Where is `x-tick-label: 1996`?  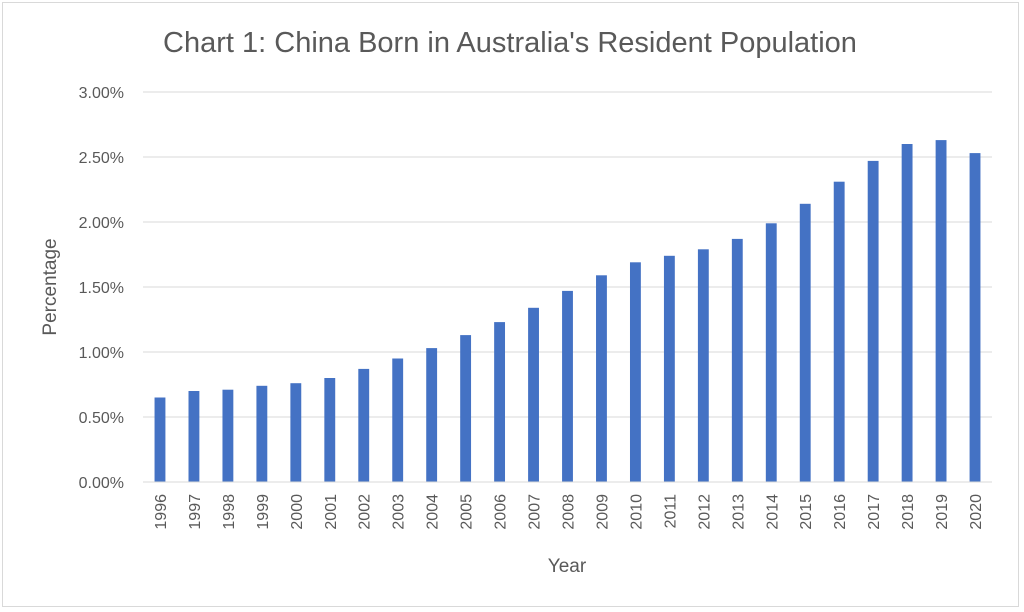
x-tick-label: 1996 is located at coordinates (161, 512).